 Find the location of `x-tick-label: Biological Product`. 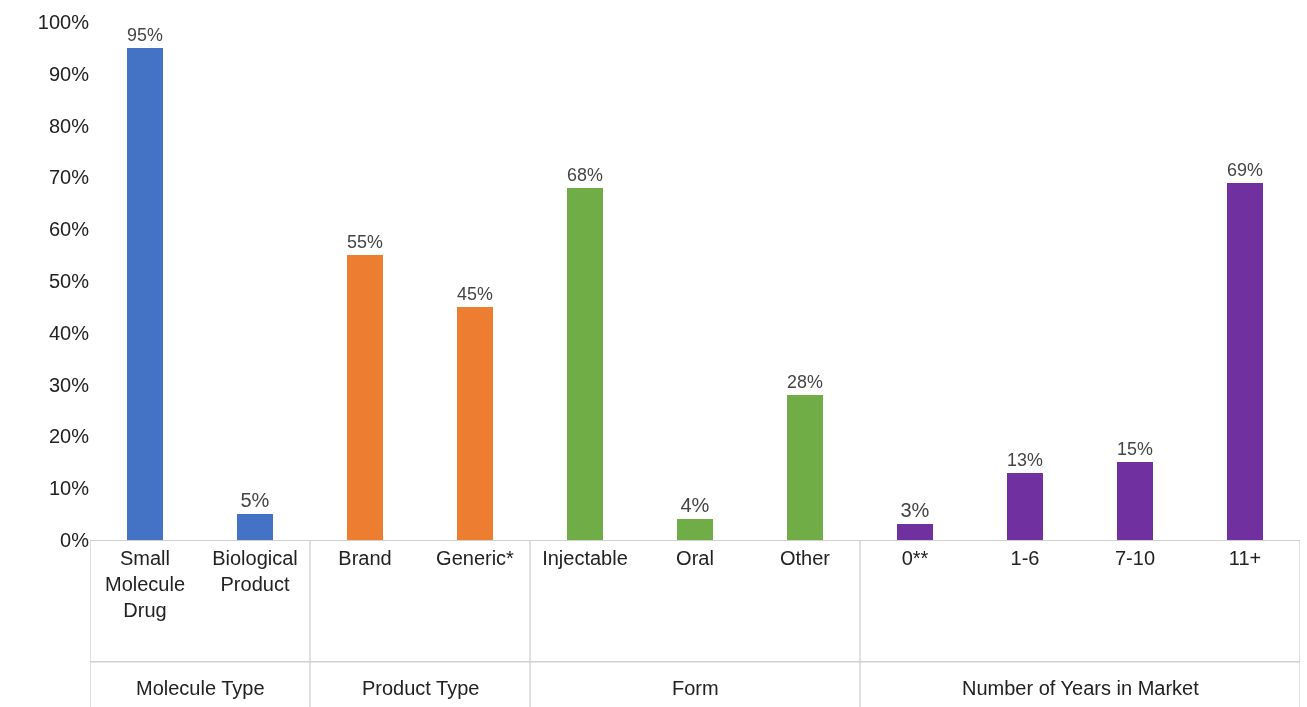

x-tick-label: Biological Product is located at coordinates (255, 571).